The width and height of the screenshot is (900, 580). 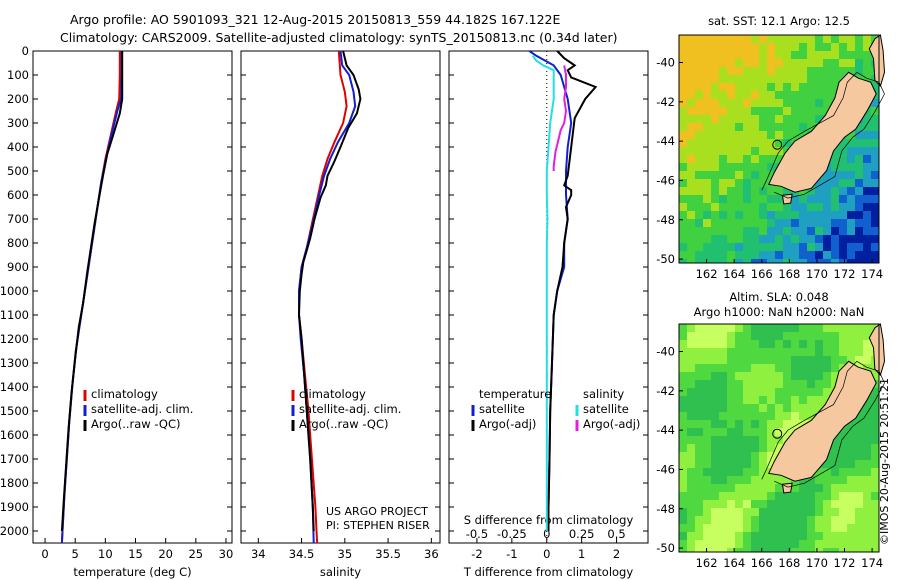 What do you see at coordinates (18, 123) in the screenshot?
I see `depth-tick-label: 300` at bounding box center [18, 123].